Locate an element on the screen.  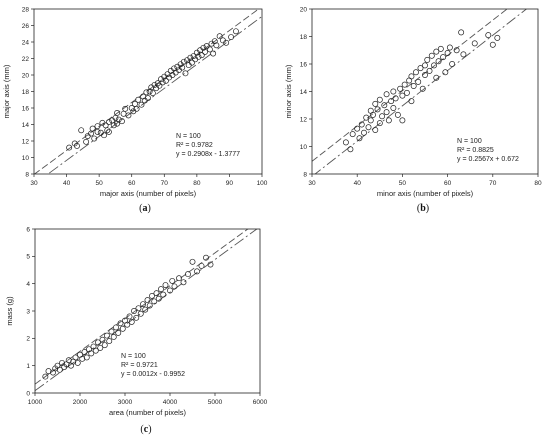
y-tick-label: 22 is located at coordinates (26, 59).